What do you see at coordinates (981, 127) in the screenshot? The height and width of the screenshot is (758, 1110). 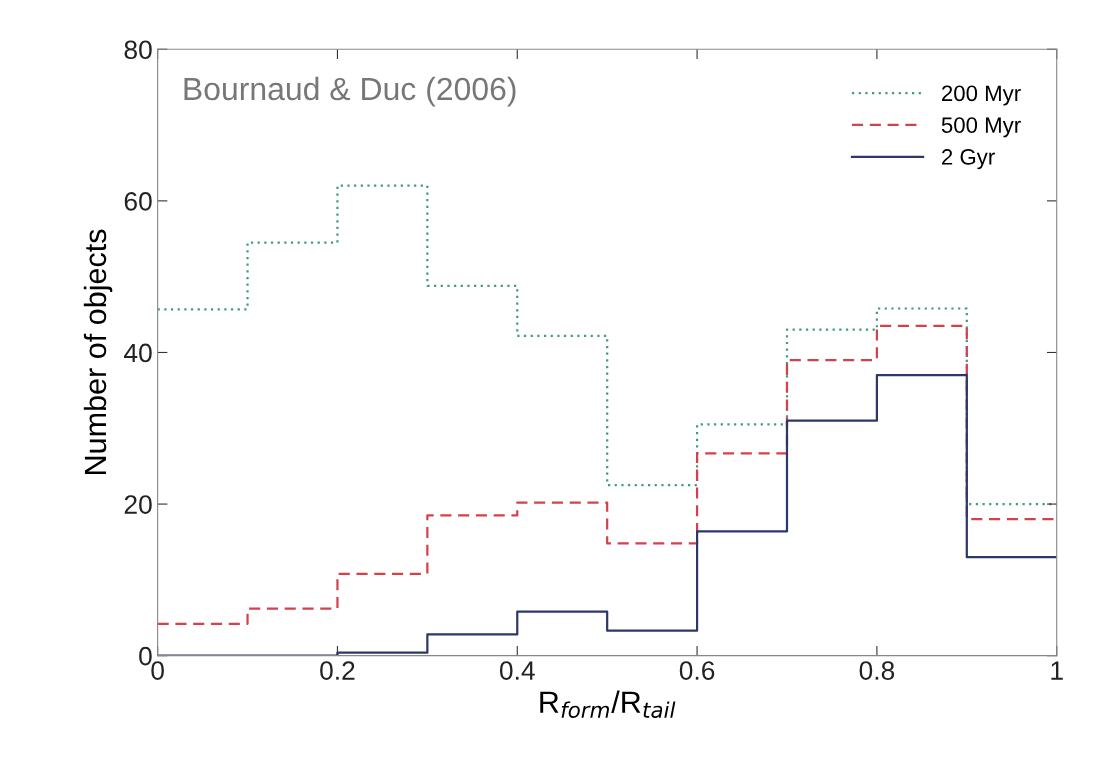 I see `legend-label: 500 Myr` at bounding box center [981, 127].